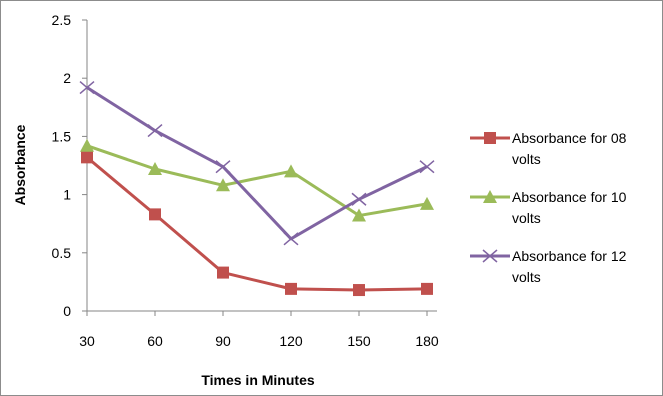 Image resolution: width=663 pixels, height=396 pixels. What do you see at coordinates (259, 341) in the screenshot?
I see `x-tick-labels: 30 60 90 120 150 180` at bounding box center [259, 341].